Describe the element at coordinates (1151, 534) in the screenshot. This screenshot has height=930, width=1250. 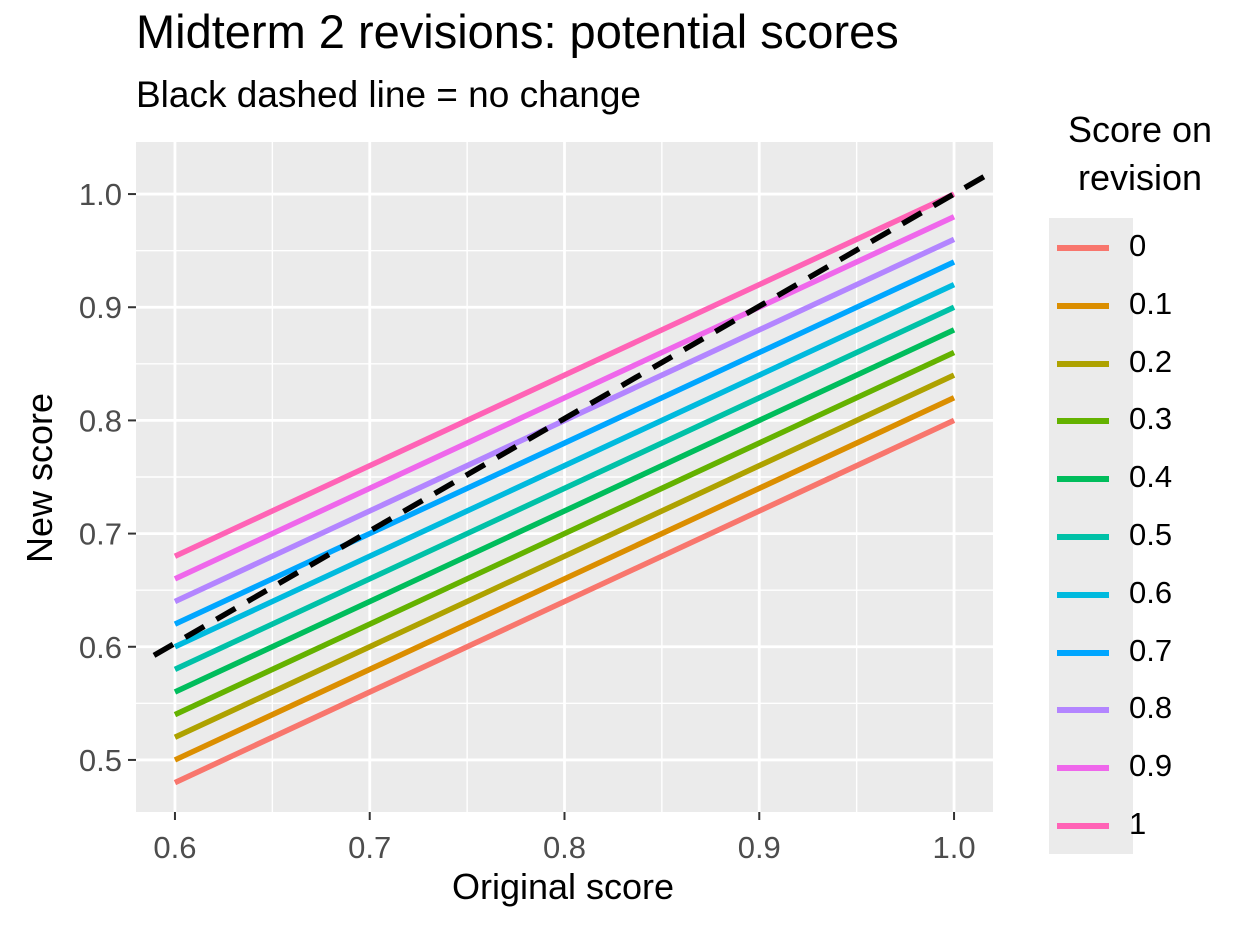
I see `legend-label: 0.5` at that location.